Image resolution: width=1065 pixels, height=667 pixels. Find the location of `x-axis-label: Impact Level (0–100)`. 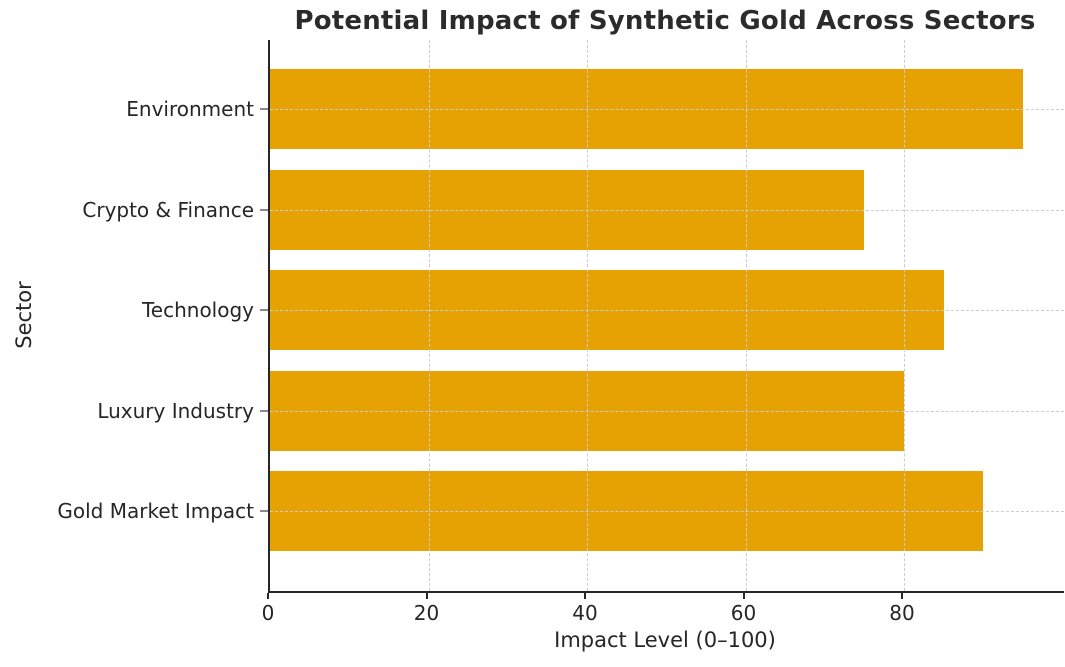

x-axis-label: Impact Level (0–100) is located at coordinates (665, 640).